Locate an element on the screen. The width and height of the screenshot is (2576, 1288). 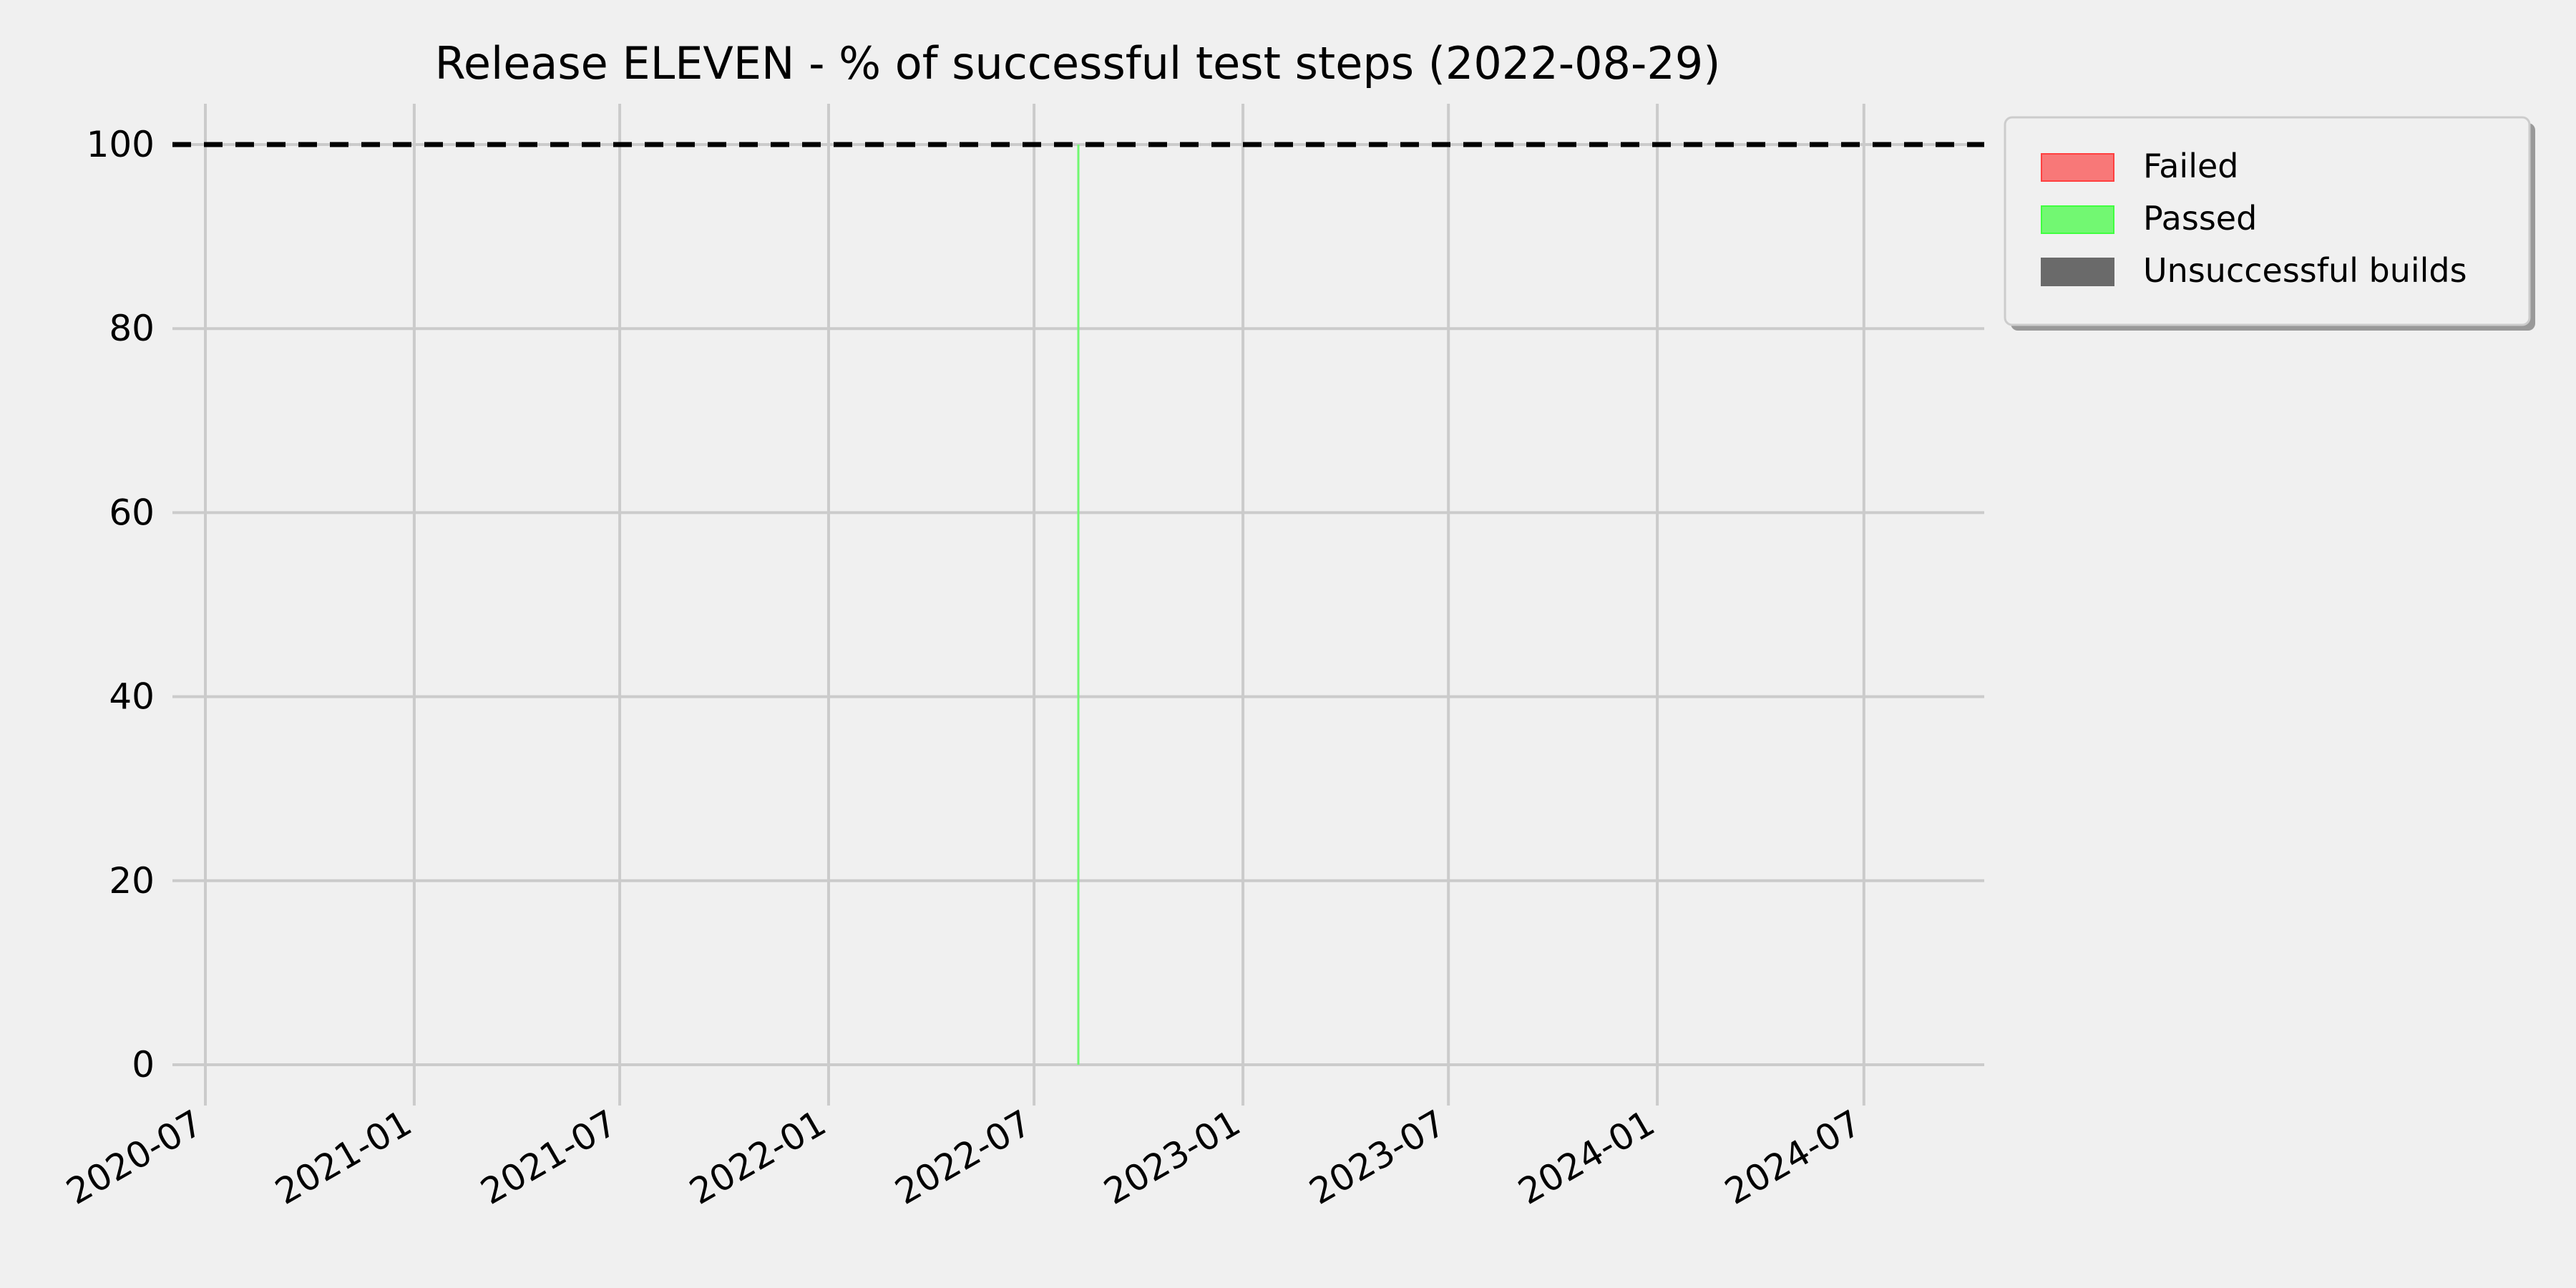
y-tick-label: 0 is located at coordinates (143, 1064).